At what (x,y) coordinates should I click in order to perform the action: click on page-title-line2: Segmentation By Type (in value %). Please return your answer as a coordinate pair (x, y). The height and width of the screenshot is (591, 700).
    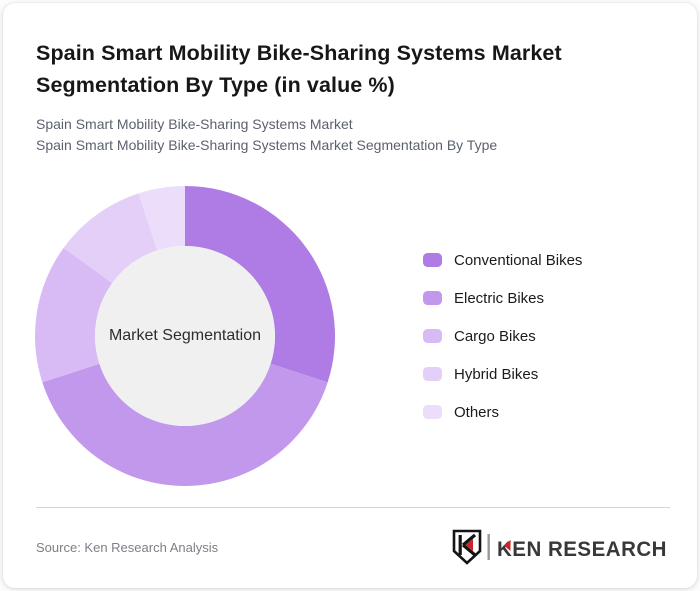
    Looking at the image, I should click on (215, 85).